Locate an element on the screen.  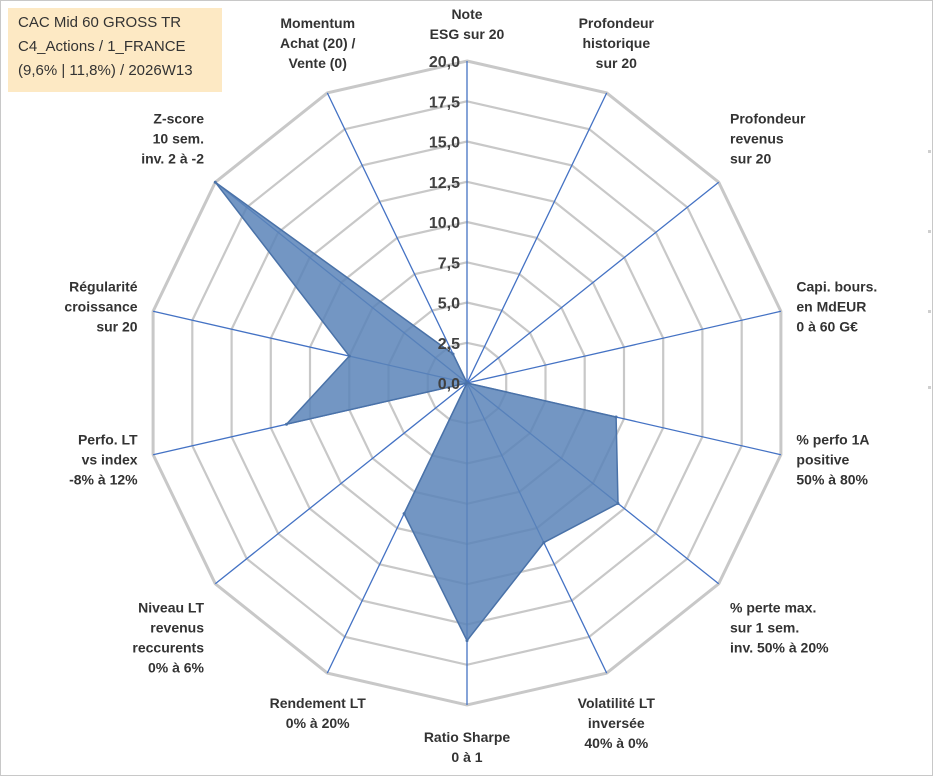
axis-label-line: Régularité is located at coordinates (103, 287).